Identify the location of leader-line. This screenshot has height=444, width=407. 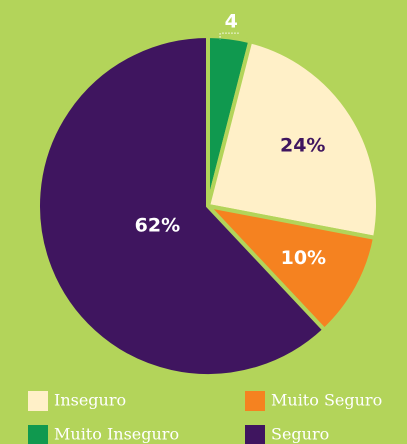
(230, 36).